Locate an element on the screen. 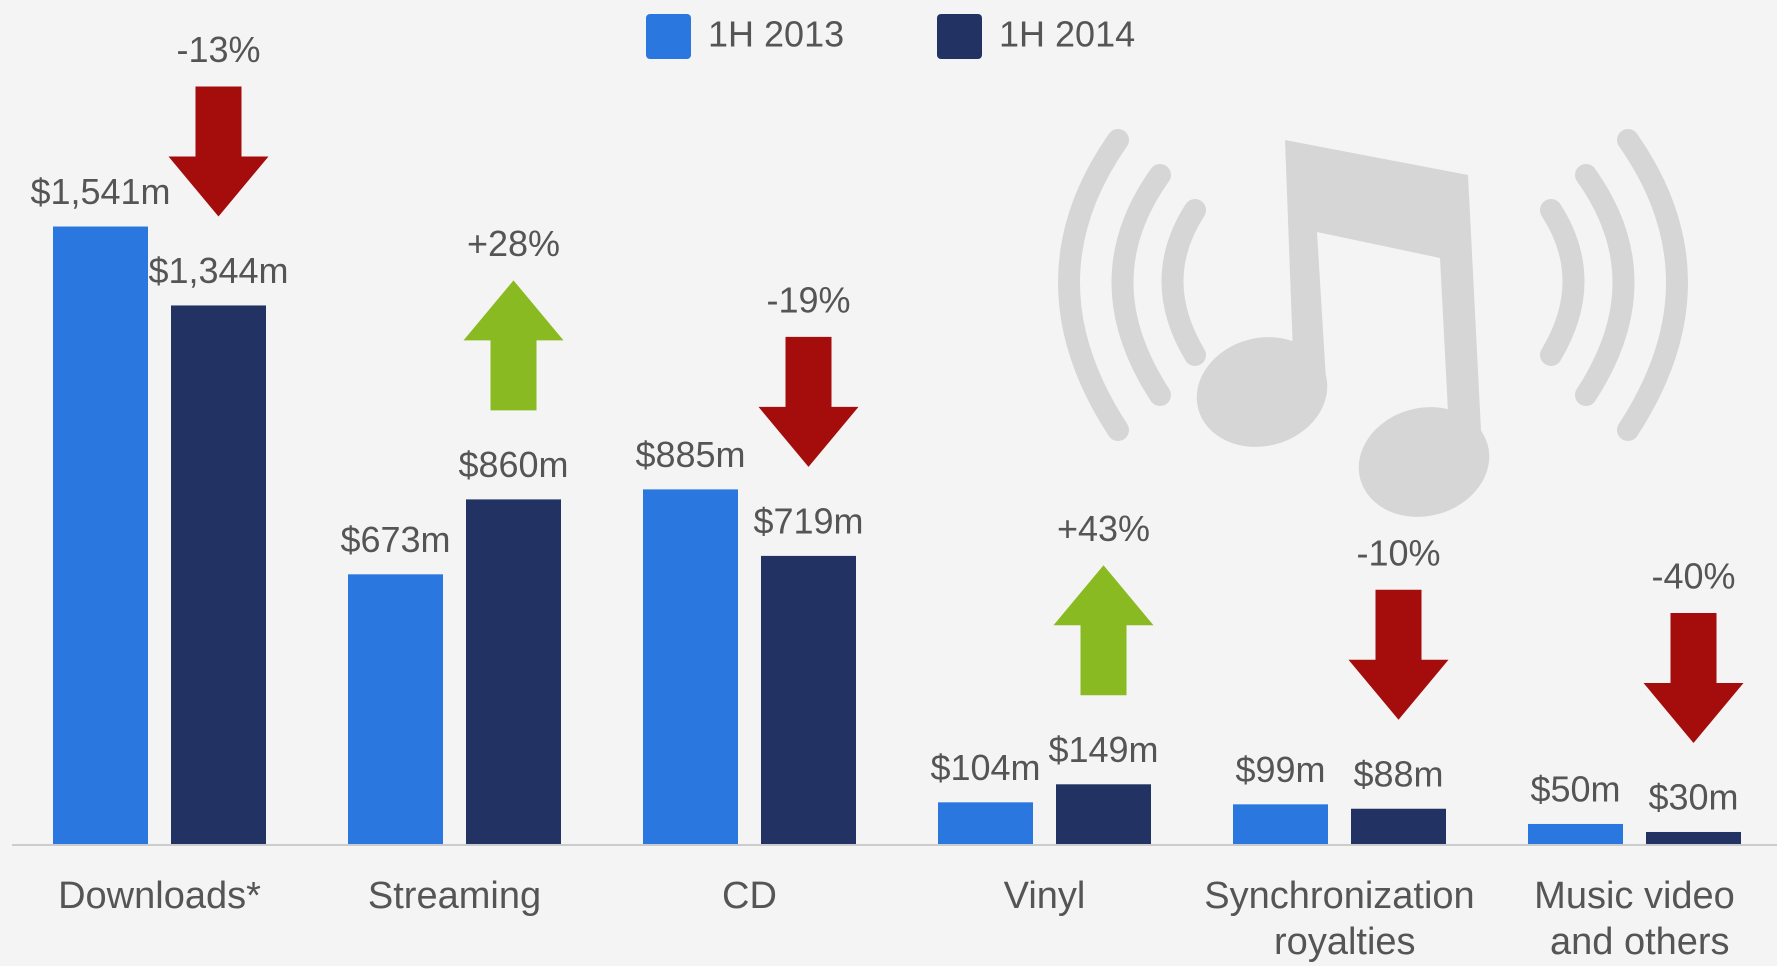 Image resolution: width=1777 pixels, height=966 pixels. x-tick-label: Streaming is located at coordinates (454, 896).